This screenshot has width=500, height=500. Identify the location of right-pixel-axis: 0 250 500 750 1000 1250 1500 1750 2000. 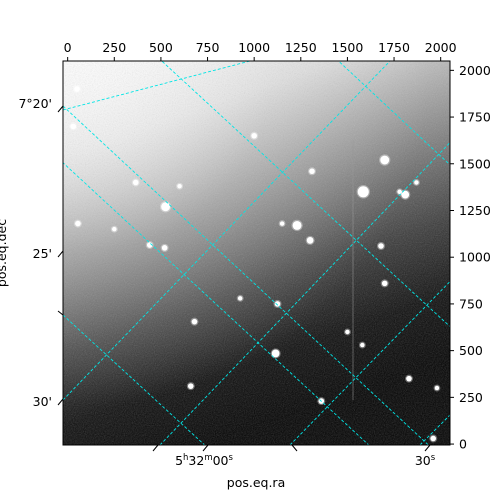
(470, 257).